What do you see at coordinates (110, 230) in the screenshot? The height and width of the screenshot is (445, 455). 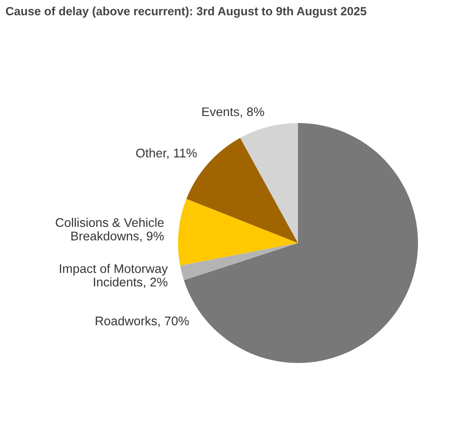 I see `slice-label: Collisions & Vehicle Breakdowns, 9%` at bounding box center [110, 230].